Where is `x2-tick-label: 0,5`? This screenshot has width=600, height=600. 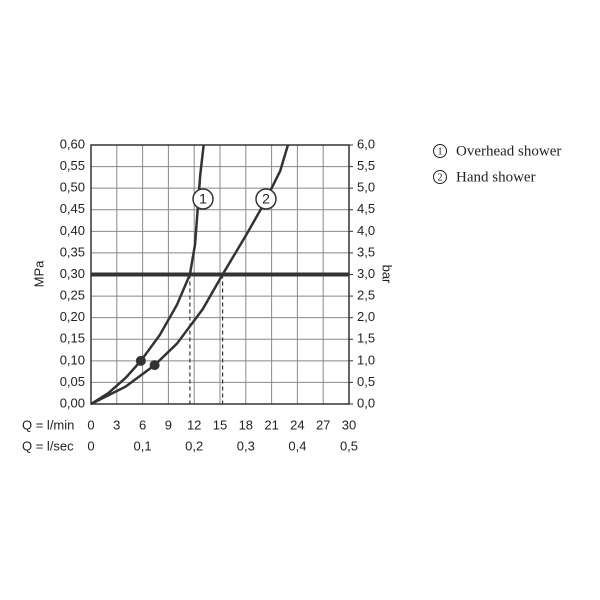 x2-tick-label: 0,5 is located at coordinates (349, 445).